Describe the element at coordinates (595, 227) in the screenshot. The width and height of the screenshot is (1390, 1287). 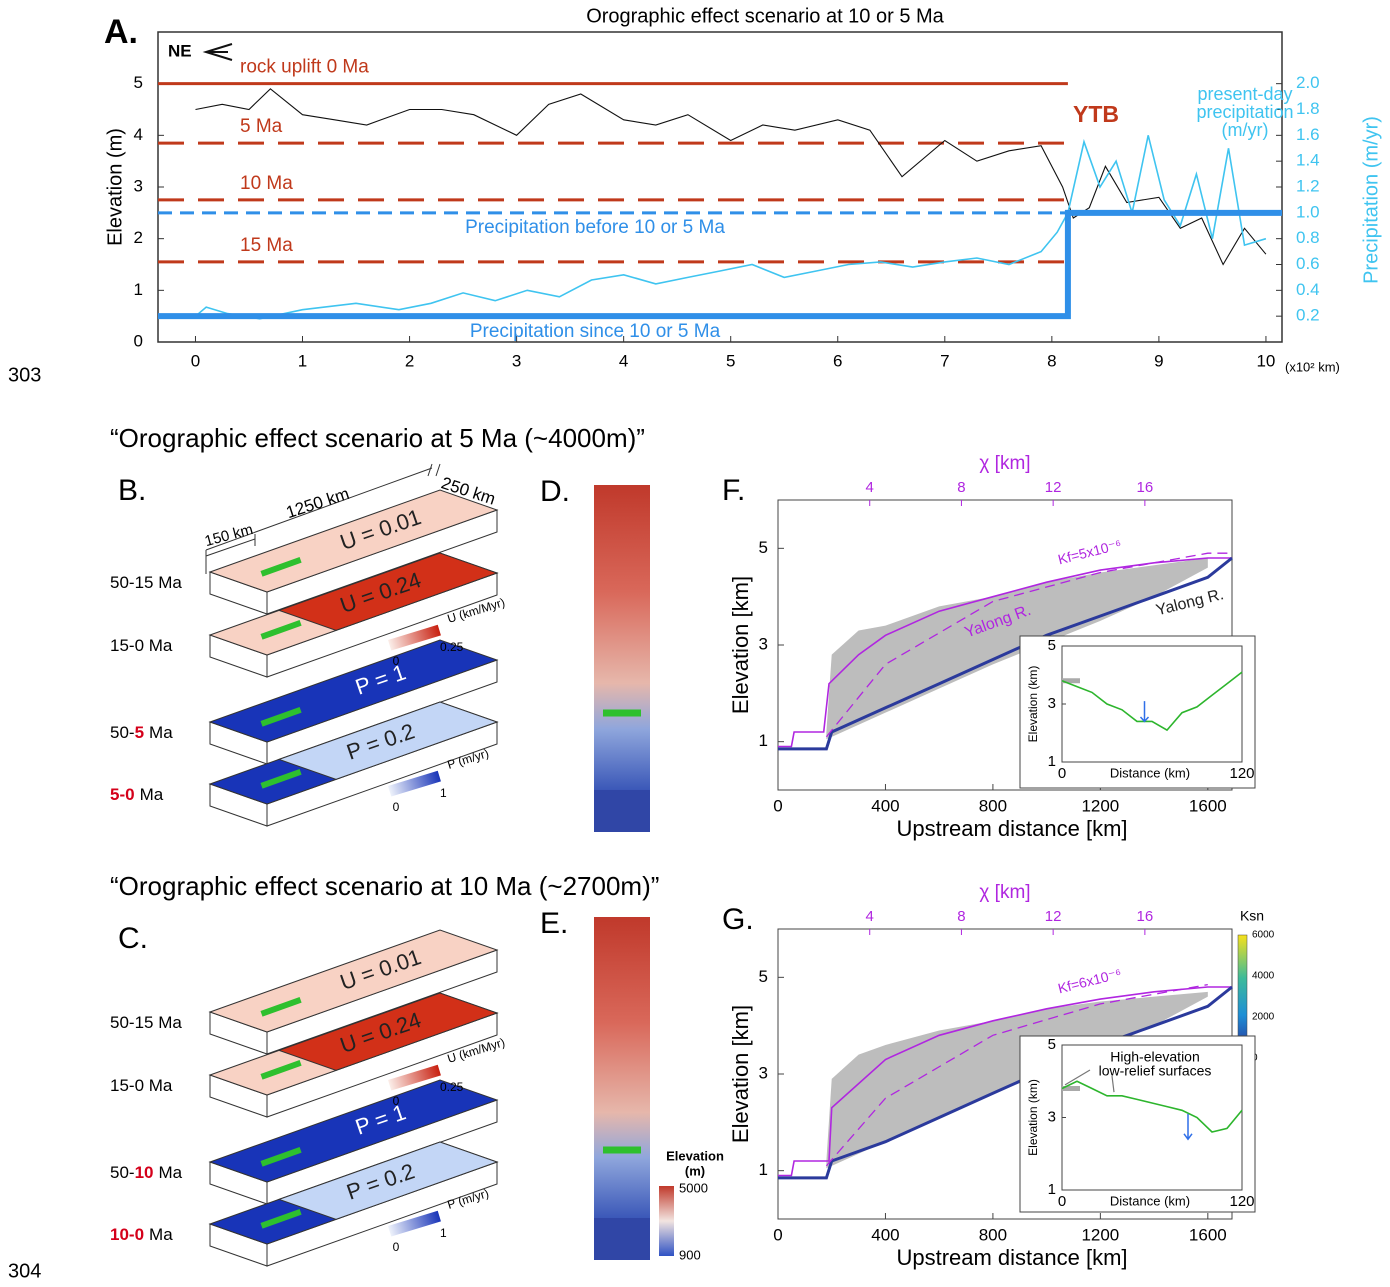
I see `precip-label: Precipitation before 10 or 5 Ma` at that location.